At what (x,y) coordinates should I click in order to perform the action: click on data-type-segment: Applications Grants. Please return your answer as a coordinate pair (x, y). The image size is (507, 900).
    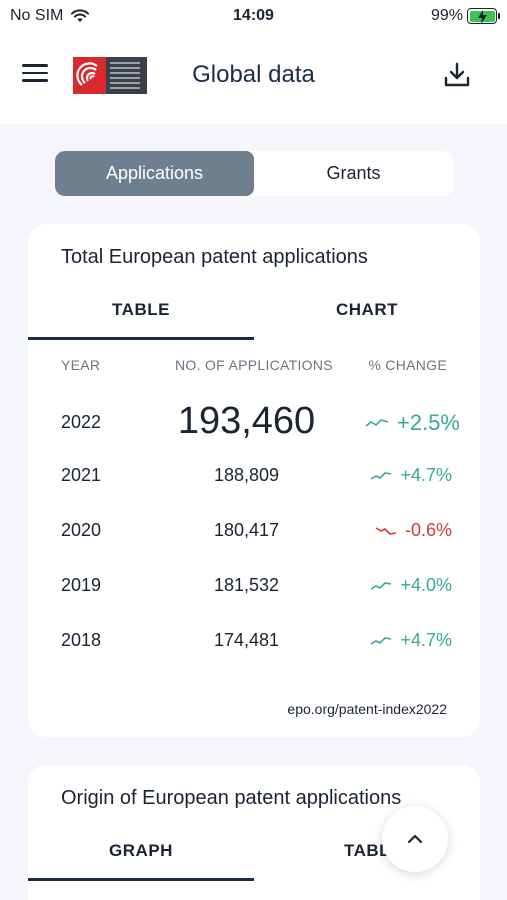
    Looking at the image, I should click on (254, 173).